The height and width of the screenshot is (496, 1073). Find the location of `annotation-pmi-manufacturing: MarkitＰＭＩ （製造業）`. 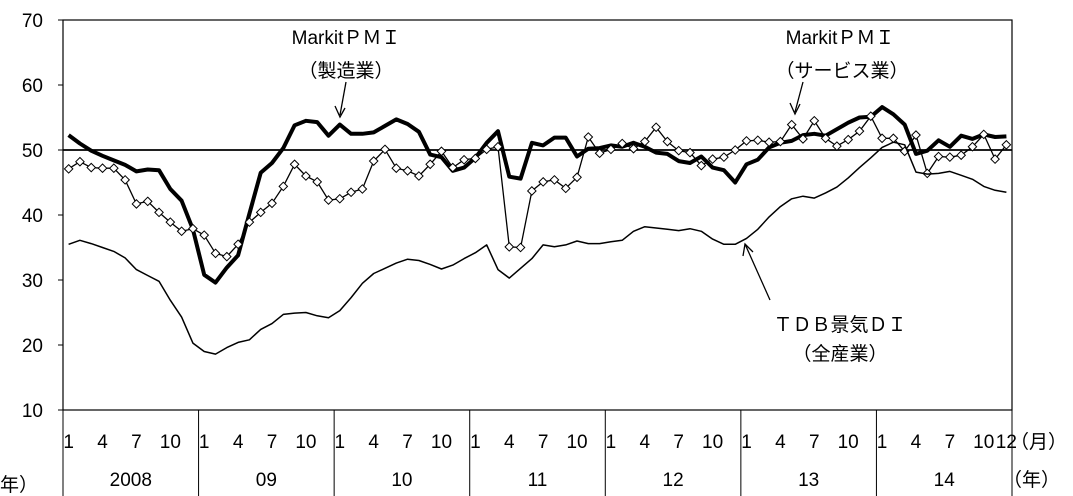

annotation-pmi-manufacturing: MarkitＰＭＩ （製造業） is located at coordinates (346, 73).